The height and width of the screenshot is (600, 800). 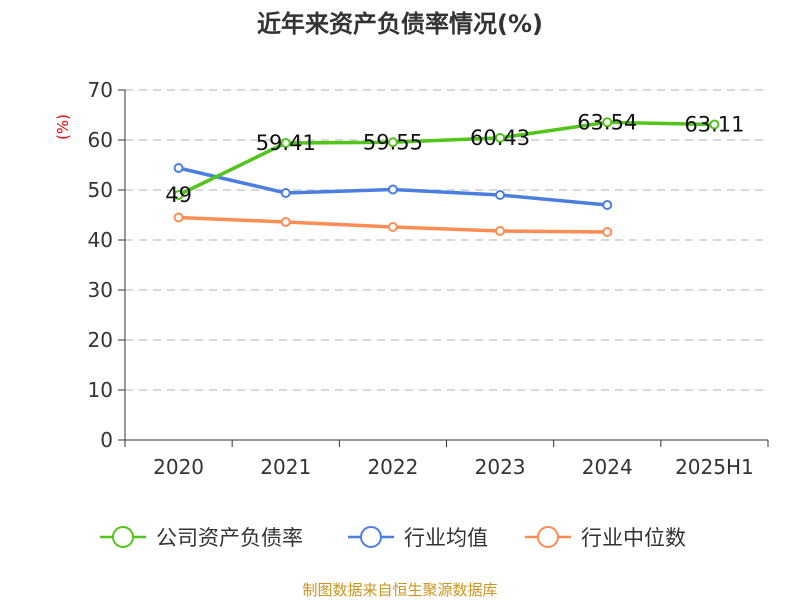 What do you see at coordinates (178, 467) in the screenshot?
I see `x-tick-label: 2020` at bounding box center [178, 467].